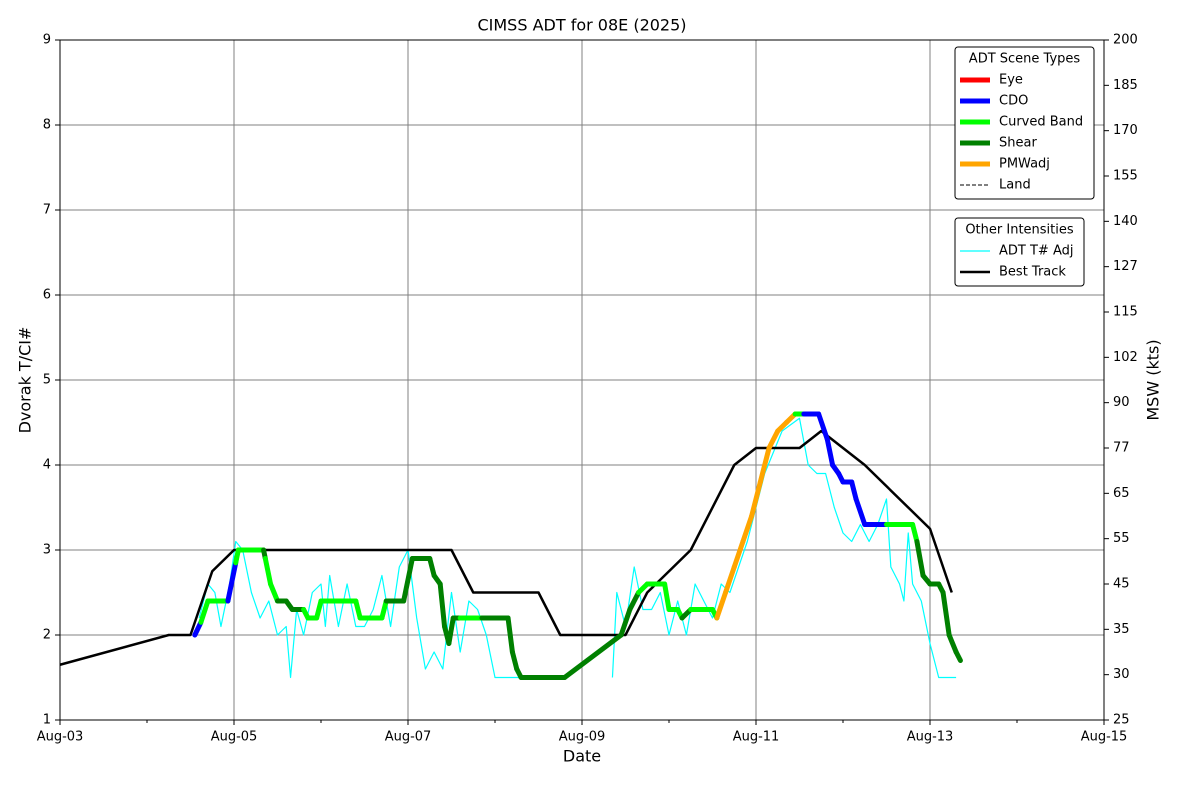 This screenshot has height=800, width=1200. What do you see at coordinates (1121, 448) in the screenshot?
I see `y2-tick-label: 77` at bounding box center [1121, 448].